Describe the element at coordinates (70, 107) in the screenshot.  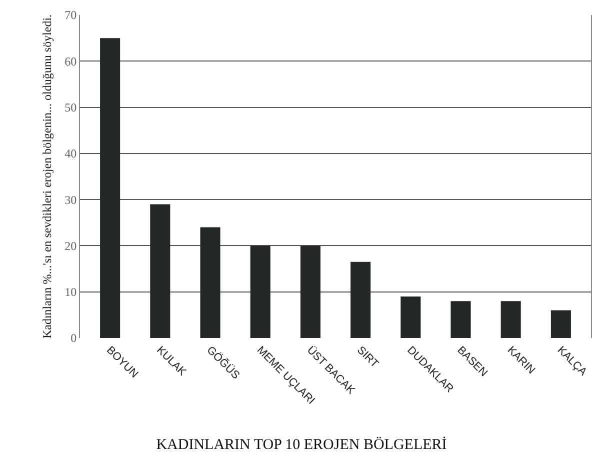
I see `y-tick-label: 50` at that location.